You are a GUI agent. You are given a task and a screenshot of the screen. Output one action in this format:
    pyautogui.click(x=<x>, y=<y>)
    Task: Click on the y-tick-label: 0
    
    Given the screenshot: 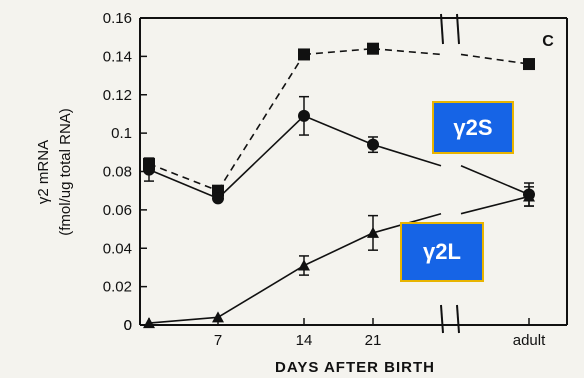 What is the action you would take?
    pyautogui.click(x=128, y=325)
    